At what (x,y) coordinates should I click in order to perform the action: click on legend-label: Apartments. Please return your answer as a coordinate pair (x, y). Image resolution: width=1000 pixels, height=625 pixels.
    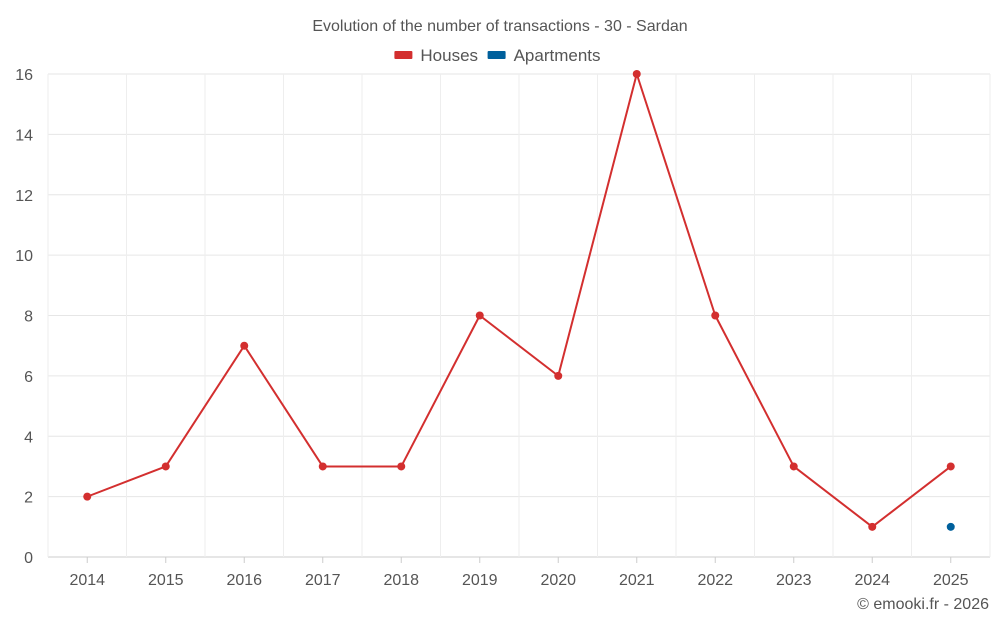
    Looking at the image, I should click on (557, 55).